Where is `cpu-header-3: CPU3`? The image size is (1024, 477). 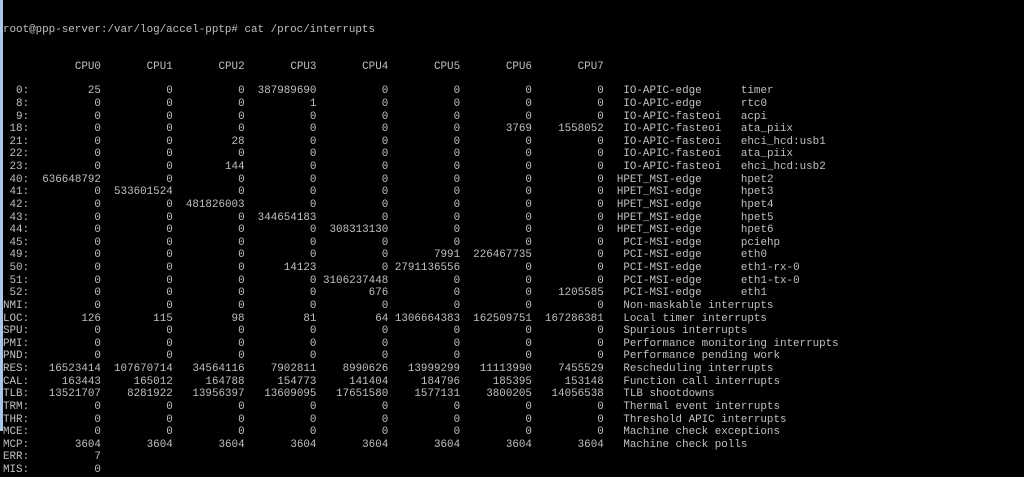 cpu-header-3: CPU3 is located at coordinates (303, 66).